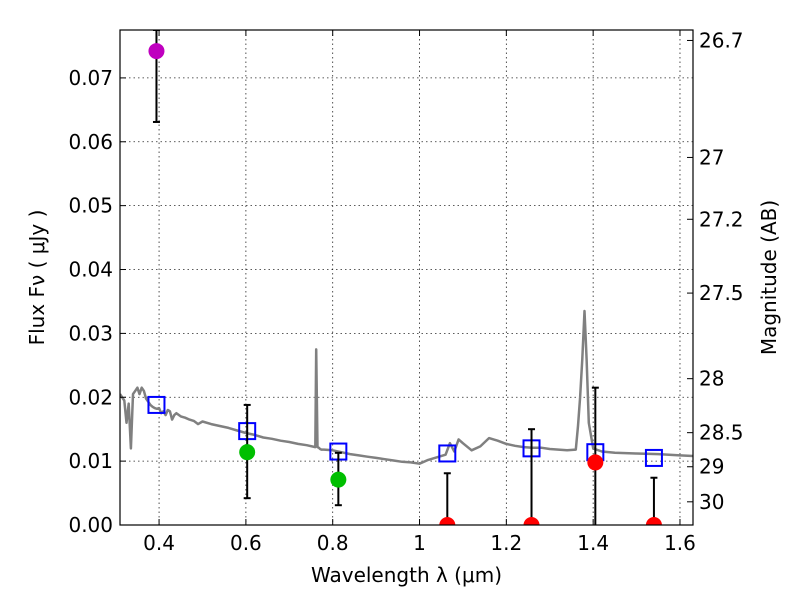 The height and width of the screenshot is (600, 800). I want to click on y-tick-label: 0.02, so click(90, 397).